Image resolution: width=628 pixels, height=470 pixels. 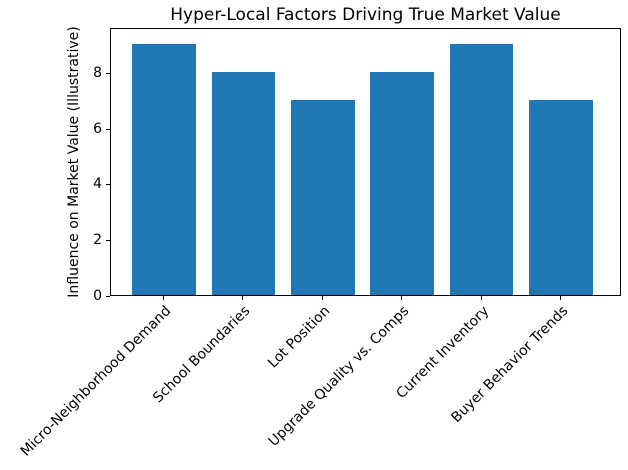 What do you see at coordinates (97, 129) in the screenshot?
I see `y-tick-label: 6` at bounding box center [97, 129].